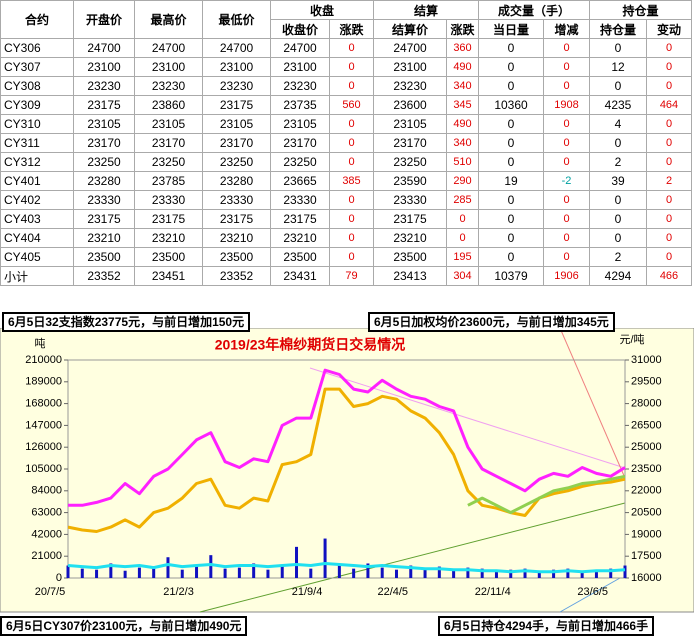  I want to click on cell: 466, so click(669, 276).